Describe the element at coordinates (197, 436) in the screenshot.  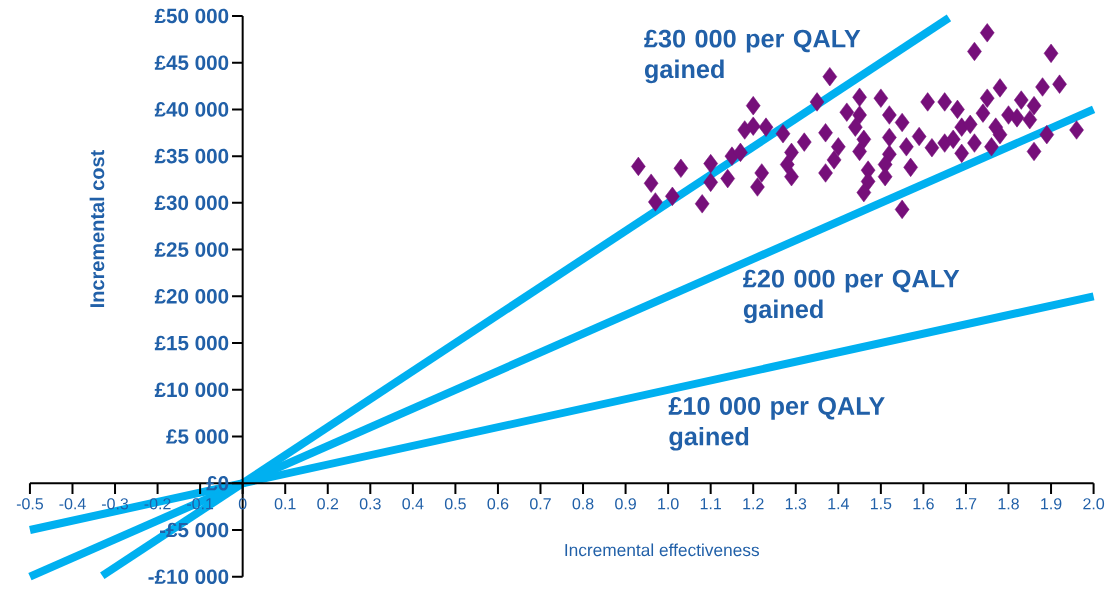
I see `y-tick-label: £5 000` at that location.